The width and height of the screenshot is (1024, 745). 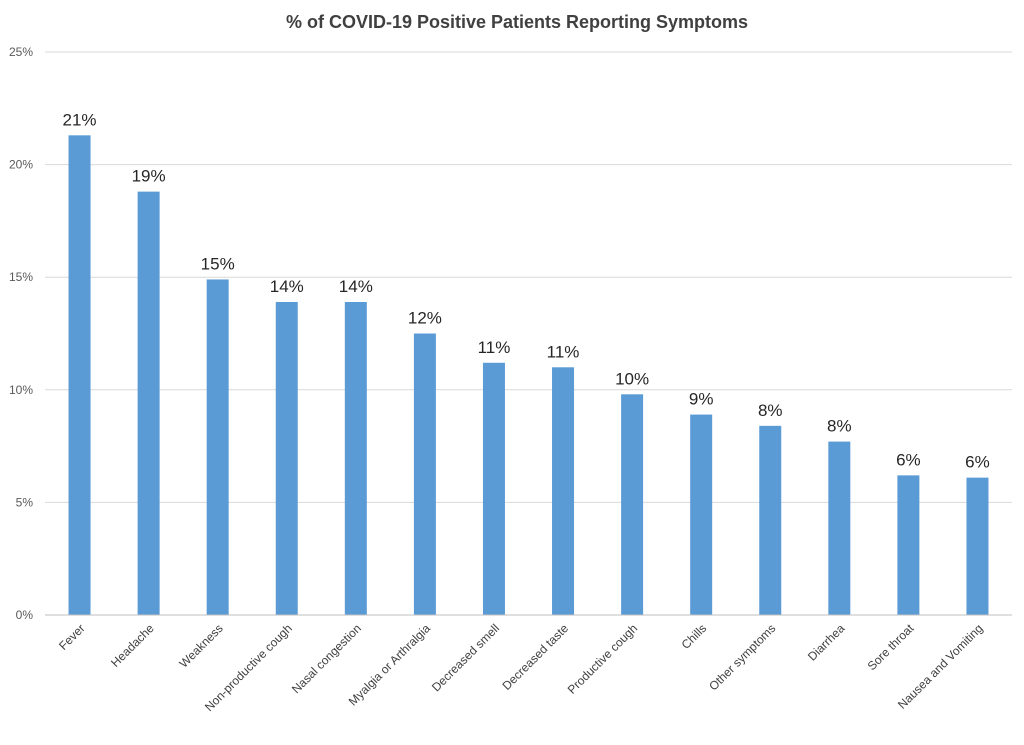 What do you see at coordinates (200, 645) in the screenshot?
I see `x-tick-label: Weakness` at bounding box center [200, 645].